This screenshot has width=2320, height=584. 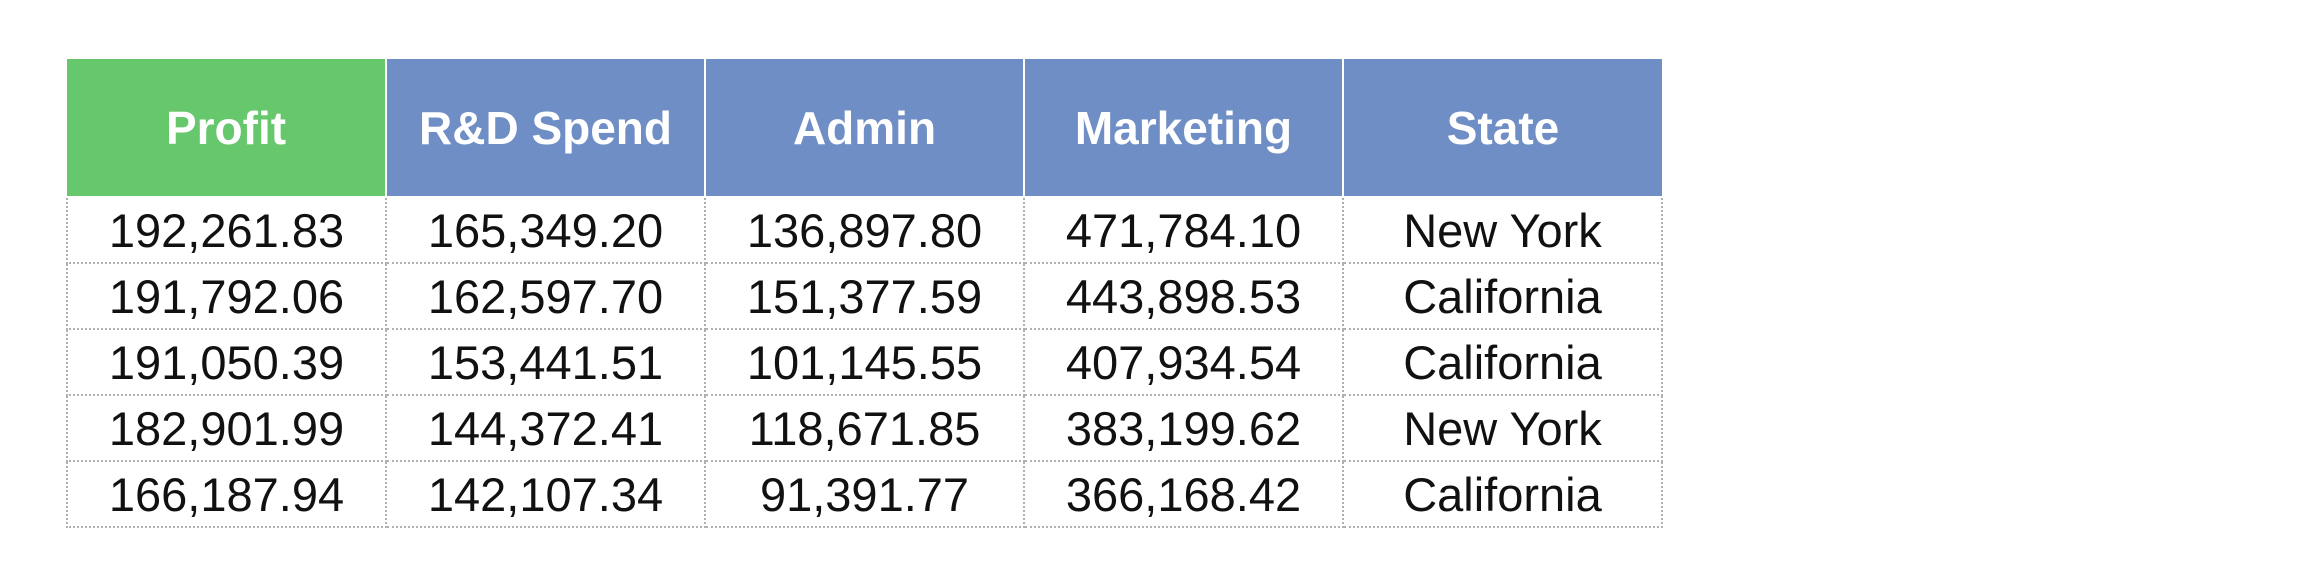 I want to click on cell-marketing: 383,199.62, so click(x=1183, y=428).